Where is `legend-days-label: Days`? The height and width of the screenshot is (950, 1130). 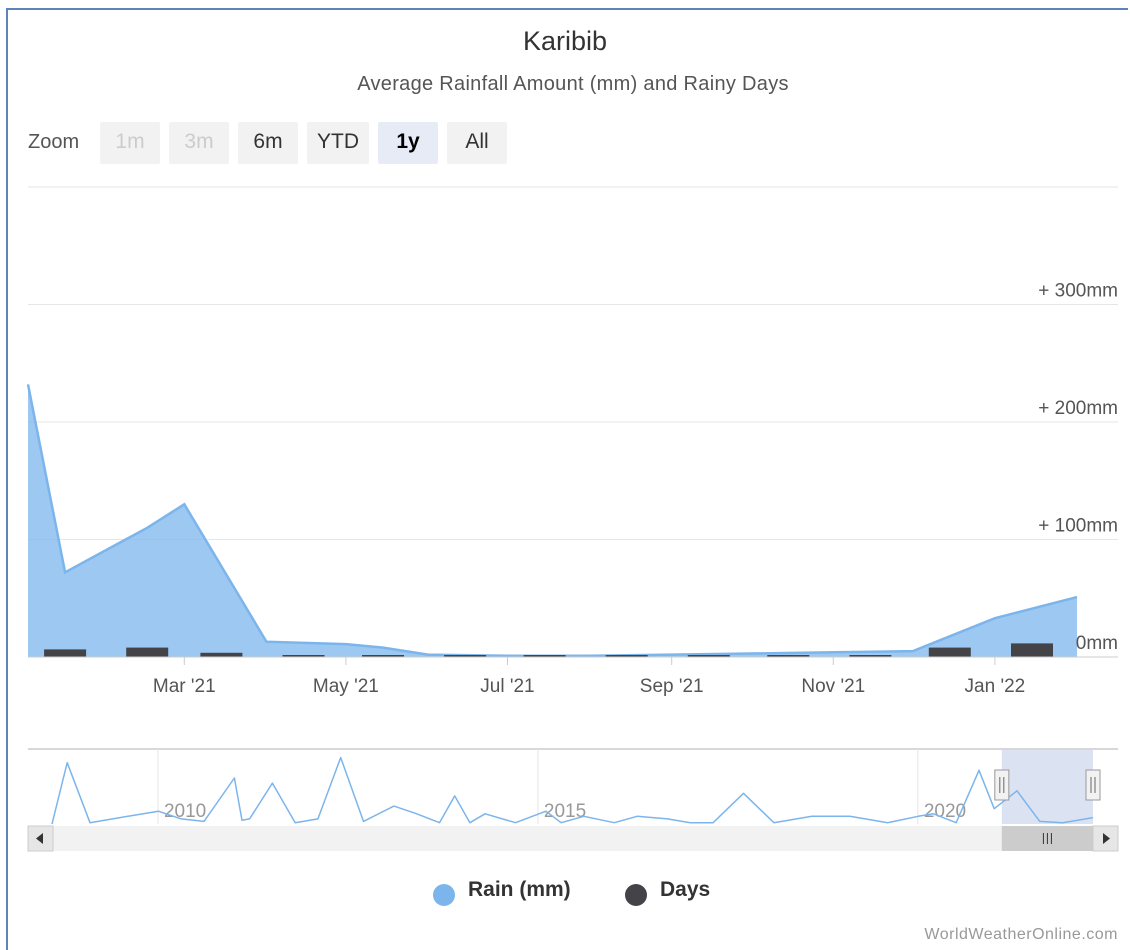
legend-days-label: Days is located at coordinates (685, 889).